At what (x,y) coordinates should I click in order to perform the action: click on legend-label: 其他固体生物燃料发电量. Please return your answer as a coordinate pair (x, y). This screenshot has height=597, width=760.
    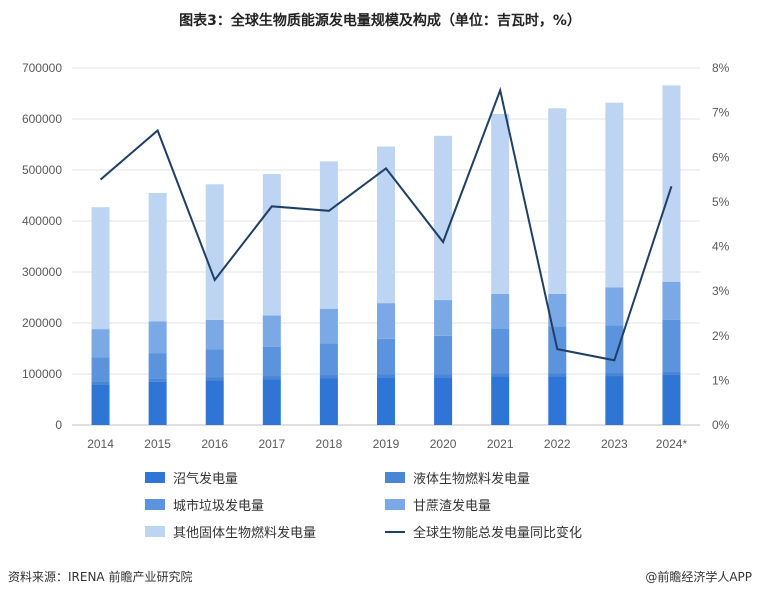
    Looking at the image, I should click on (244, 533).